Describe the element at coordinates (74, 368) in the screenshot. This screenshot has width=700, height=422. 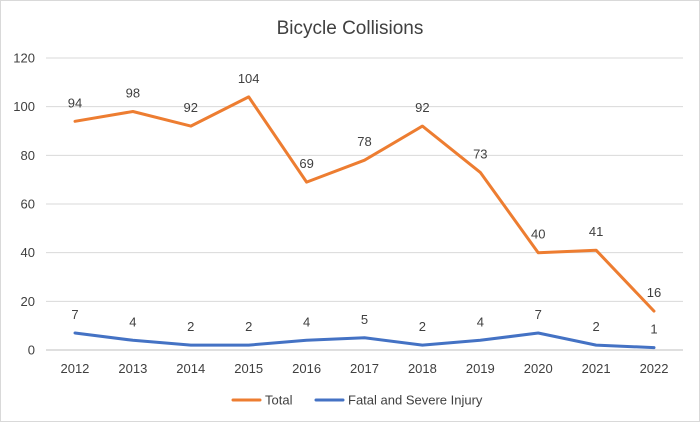
I see `x-tick-label: 2012` at that location.